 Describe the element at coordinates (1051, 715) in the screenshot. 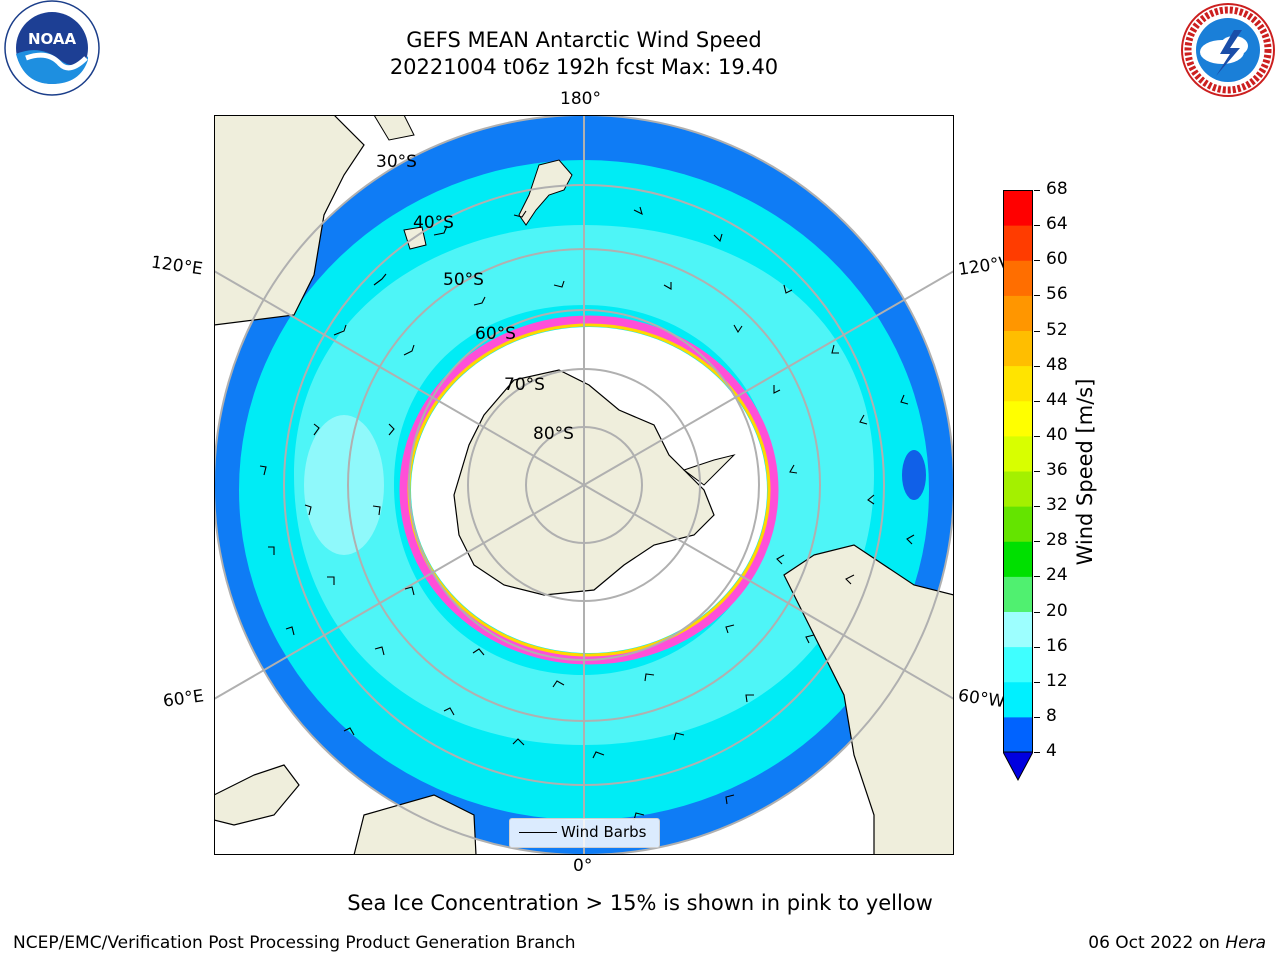

I see `colorbar-tick-label: 8` at that location.